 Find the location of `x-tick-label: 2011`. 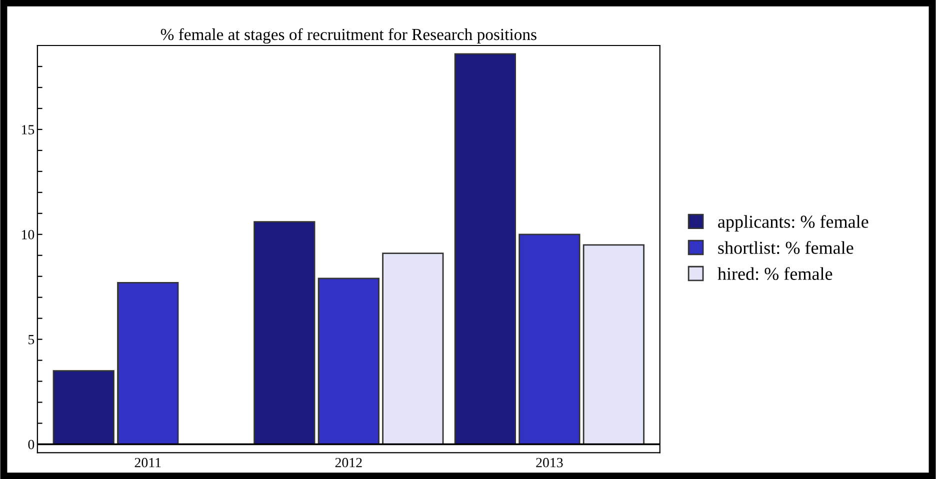

x-tick-label: 2011 is located at coordinates (147, 463).